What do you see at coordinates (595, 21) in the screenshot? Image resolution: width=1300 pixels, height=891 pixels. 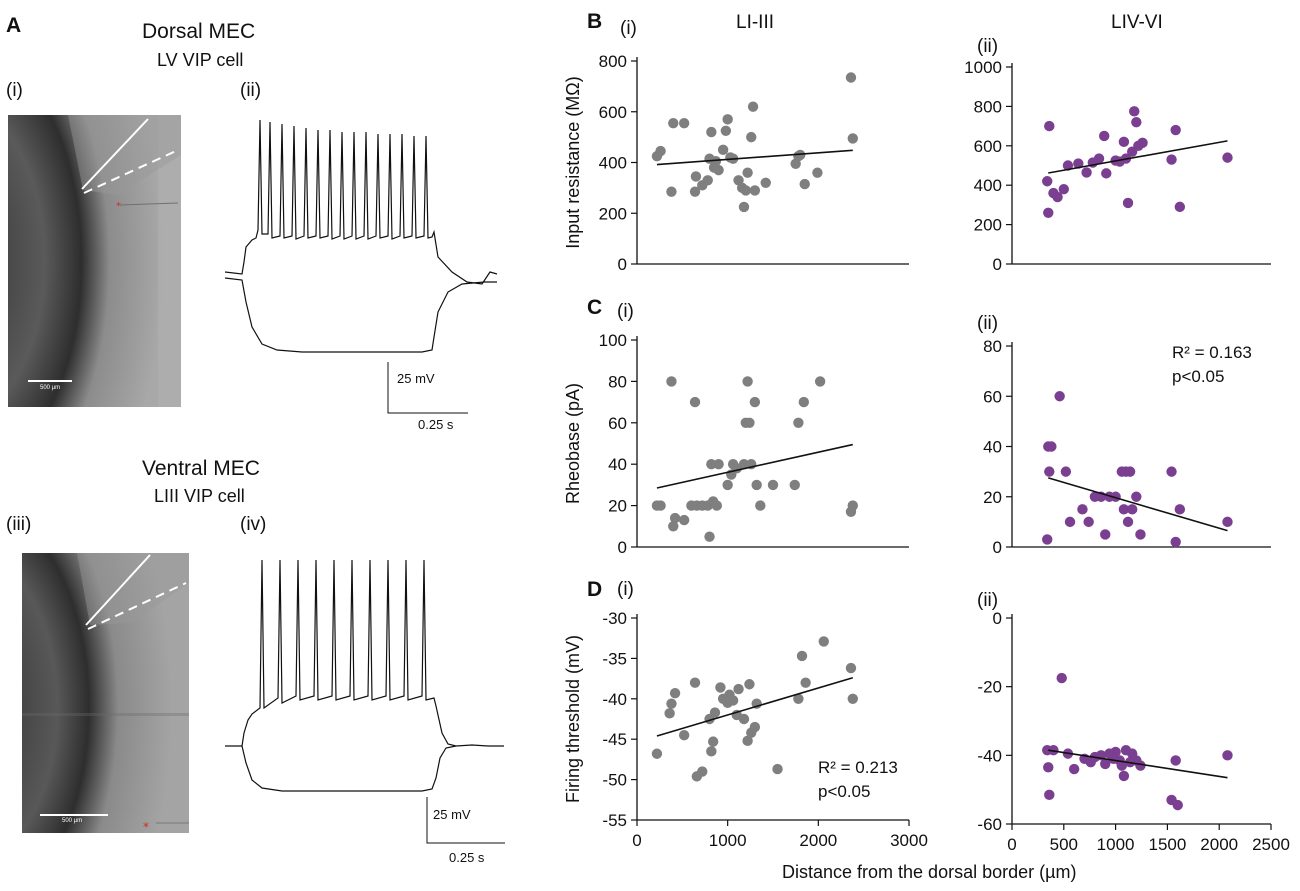 I see `panel-letter-b: B` at bounding box center [595, 21].